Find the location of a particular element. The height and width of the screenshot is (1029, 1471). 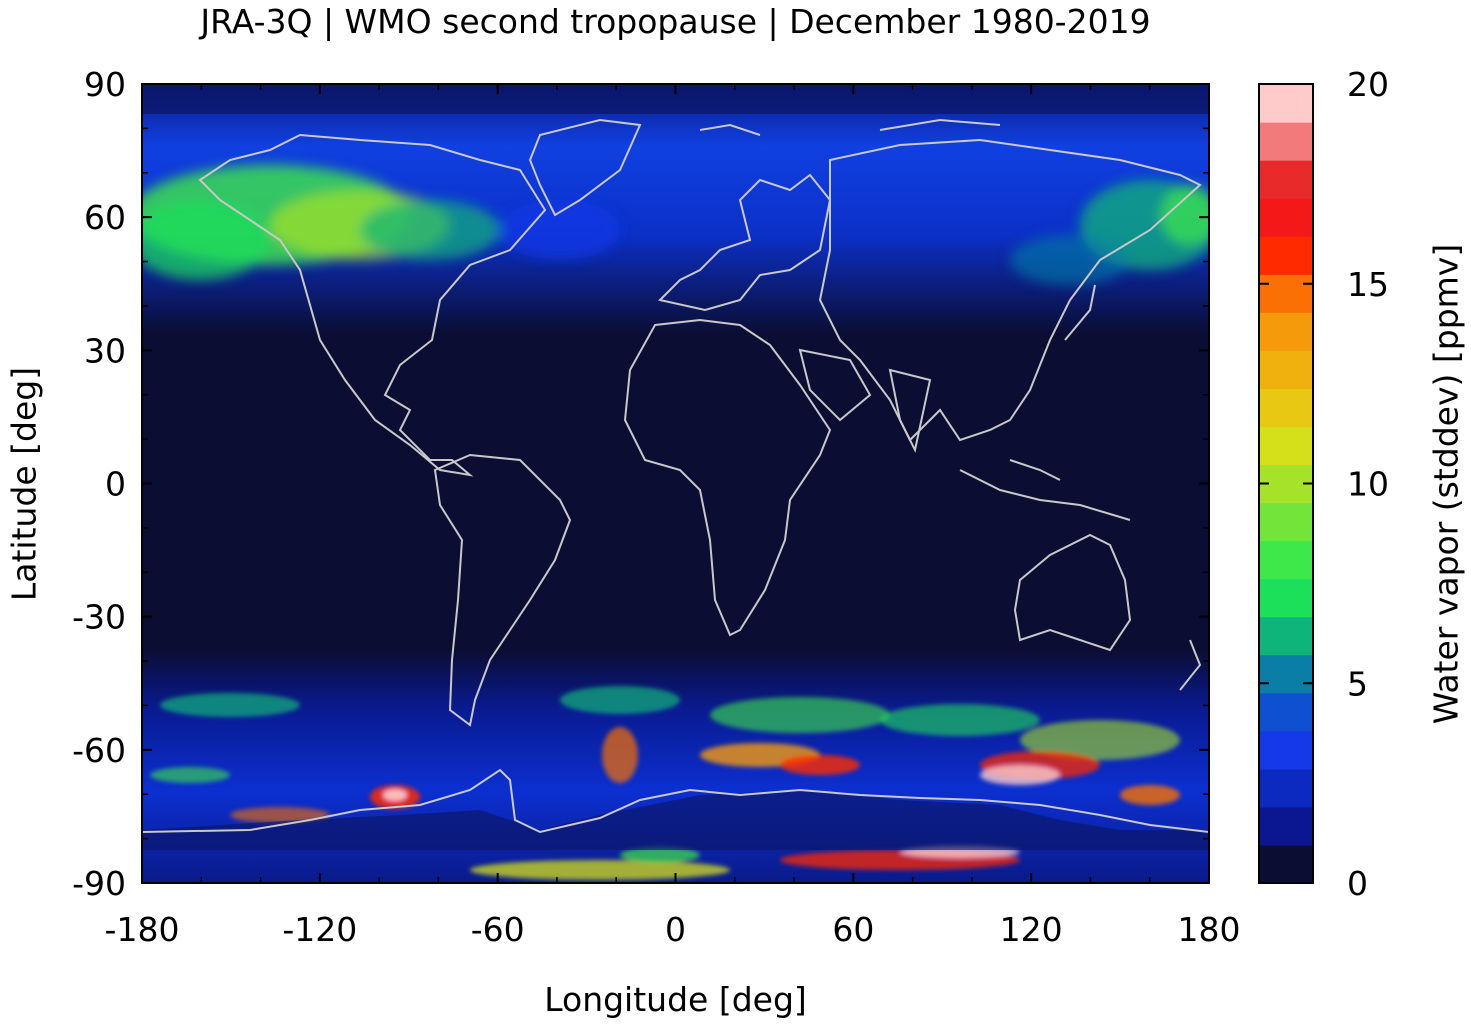

x-tick-label: 120 is located at coordinates (1031, 929).